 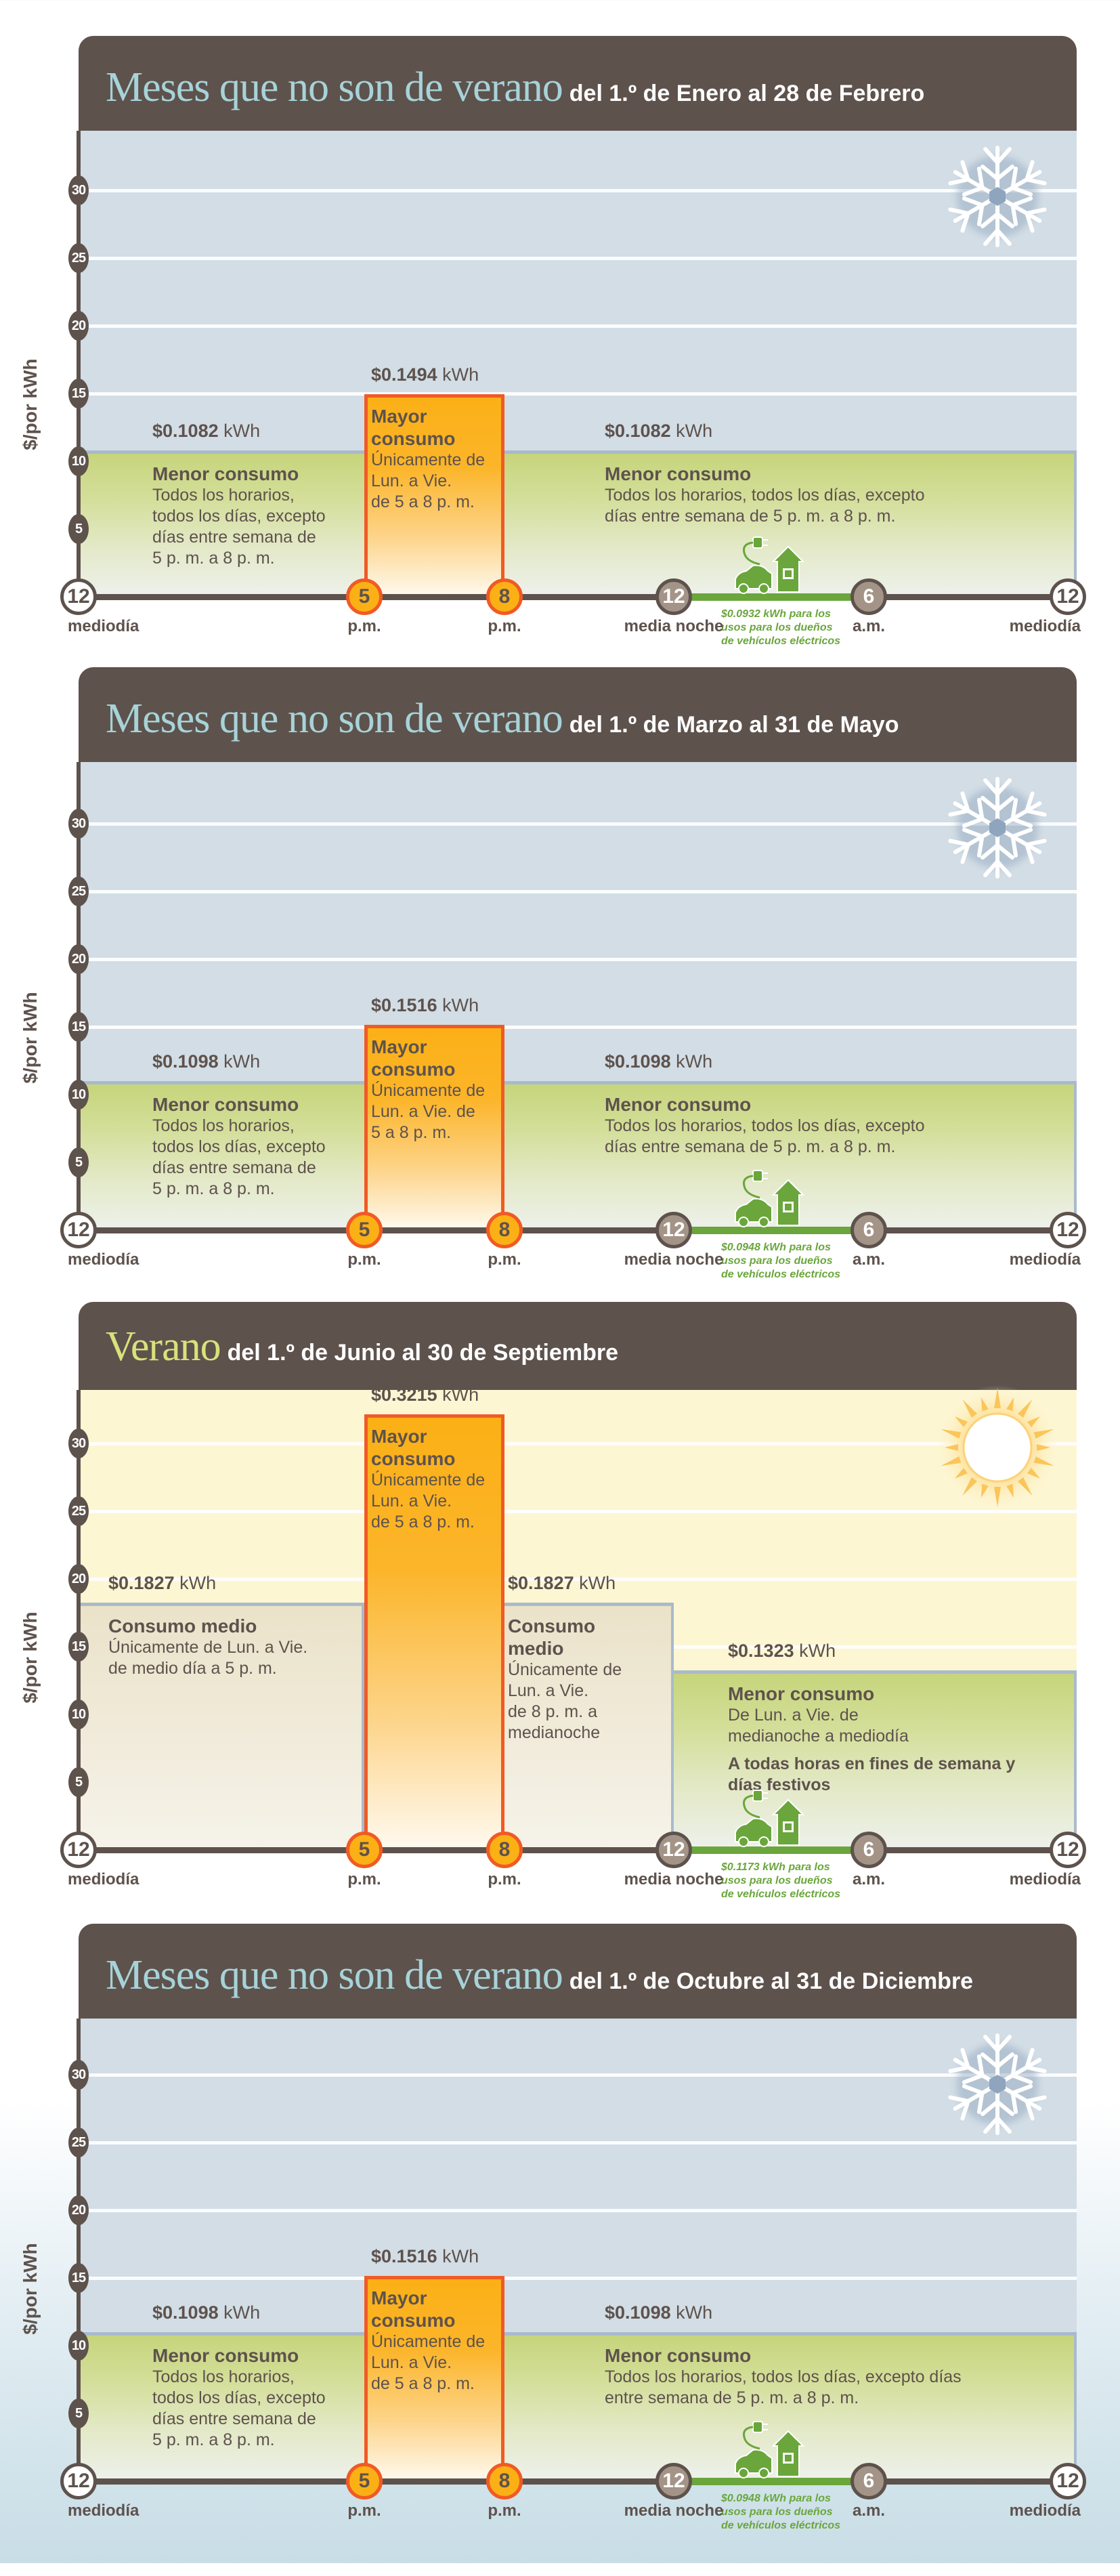 I want to click on price-value: $0.1516, so click(x=404, y=1004).